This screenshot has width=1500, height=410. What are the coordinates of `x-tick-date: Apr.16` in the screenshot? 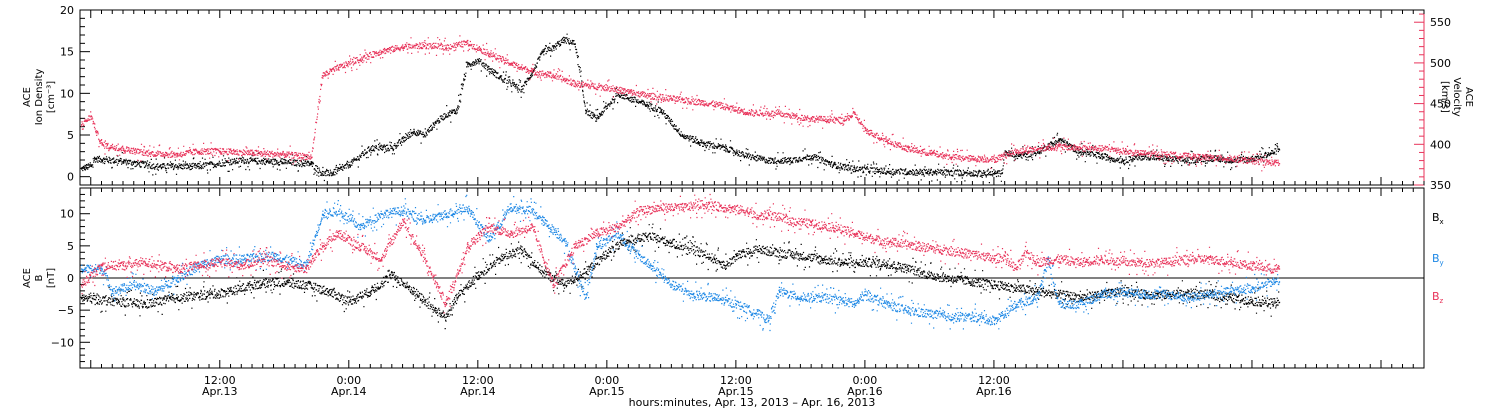 It's located at (994, 391).